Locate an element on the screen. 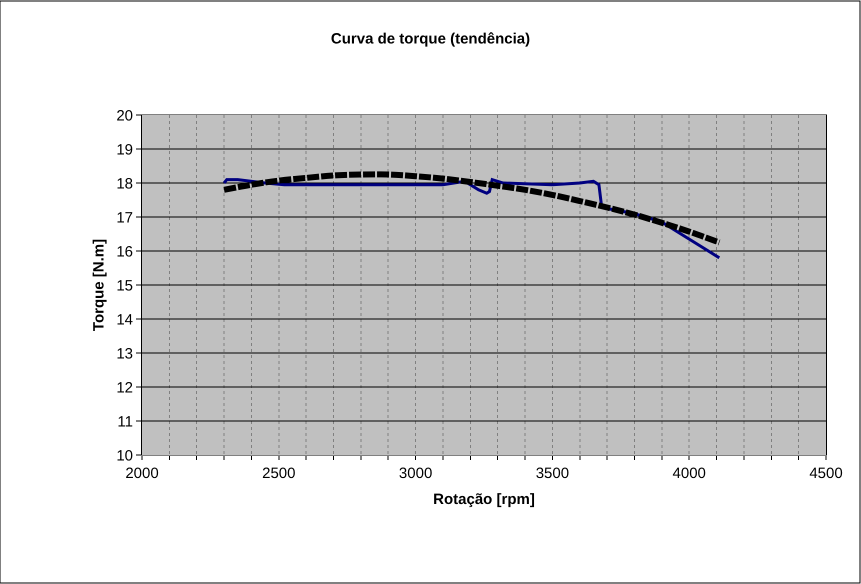  y-tick-label: 12 is located at coordinates (124, 387).